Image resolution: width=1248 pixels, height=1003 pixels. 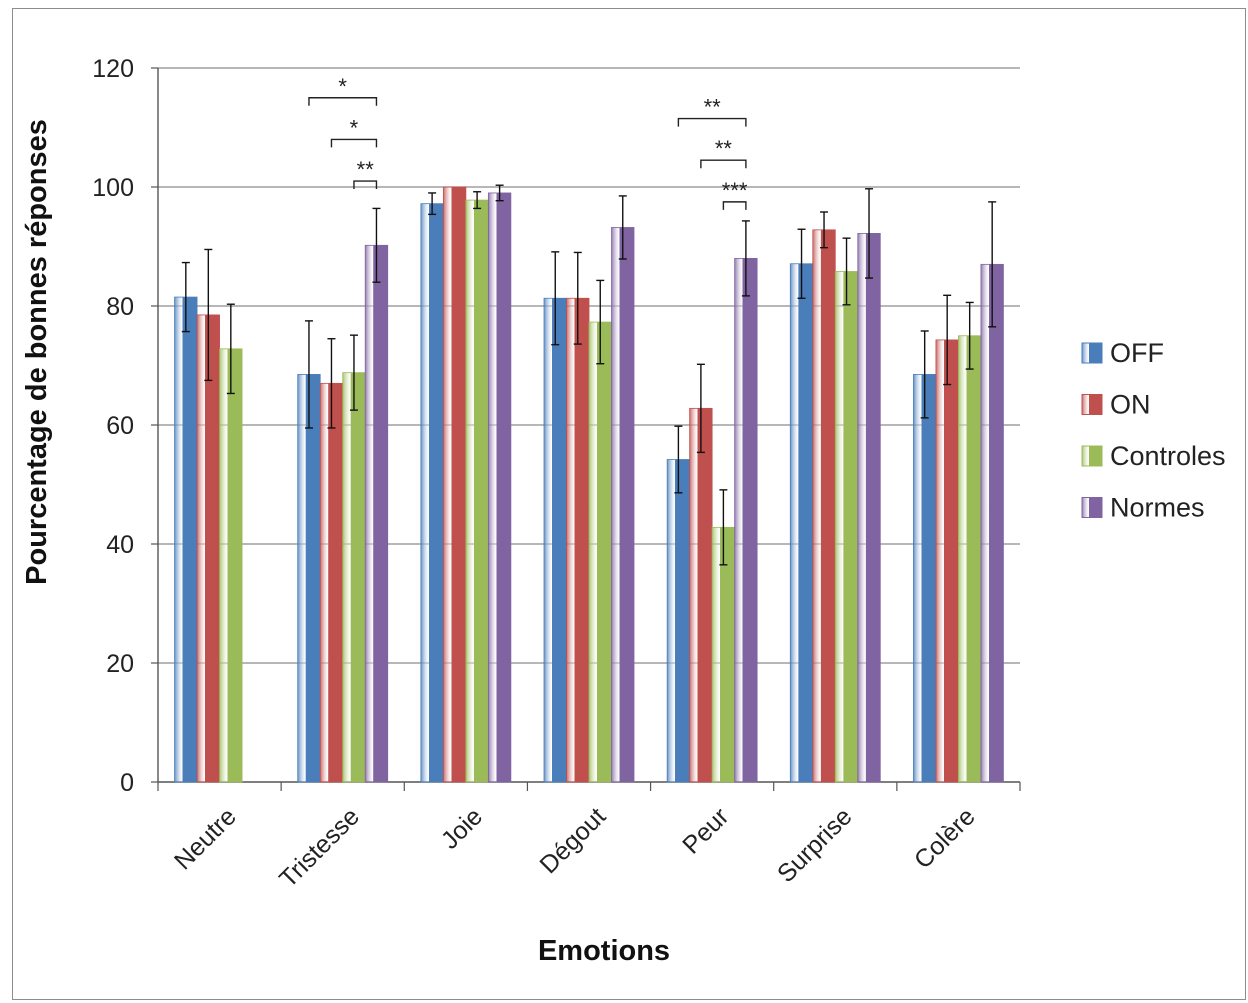 What do you see at coordinates (120, 307) in the screenshot?
I see `y-tick-label: 80` at bounding box center [120, 307].